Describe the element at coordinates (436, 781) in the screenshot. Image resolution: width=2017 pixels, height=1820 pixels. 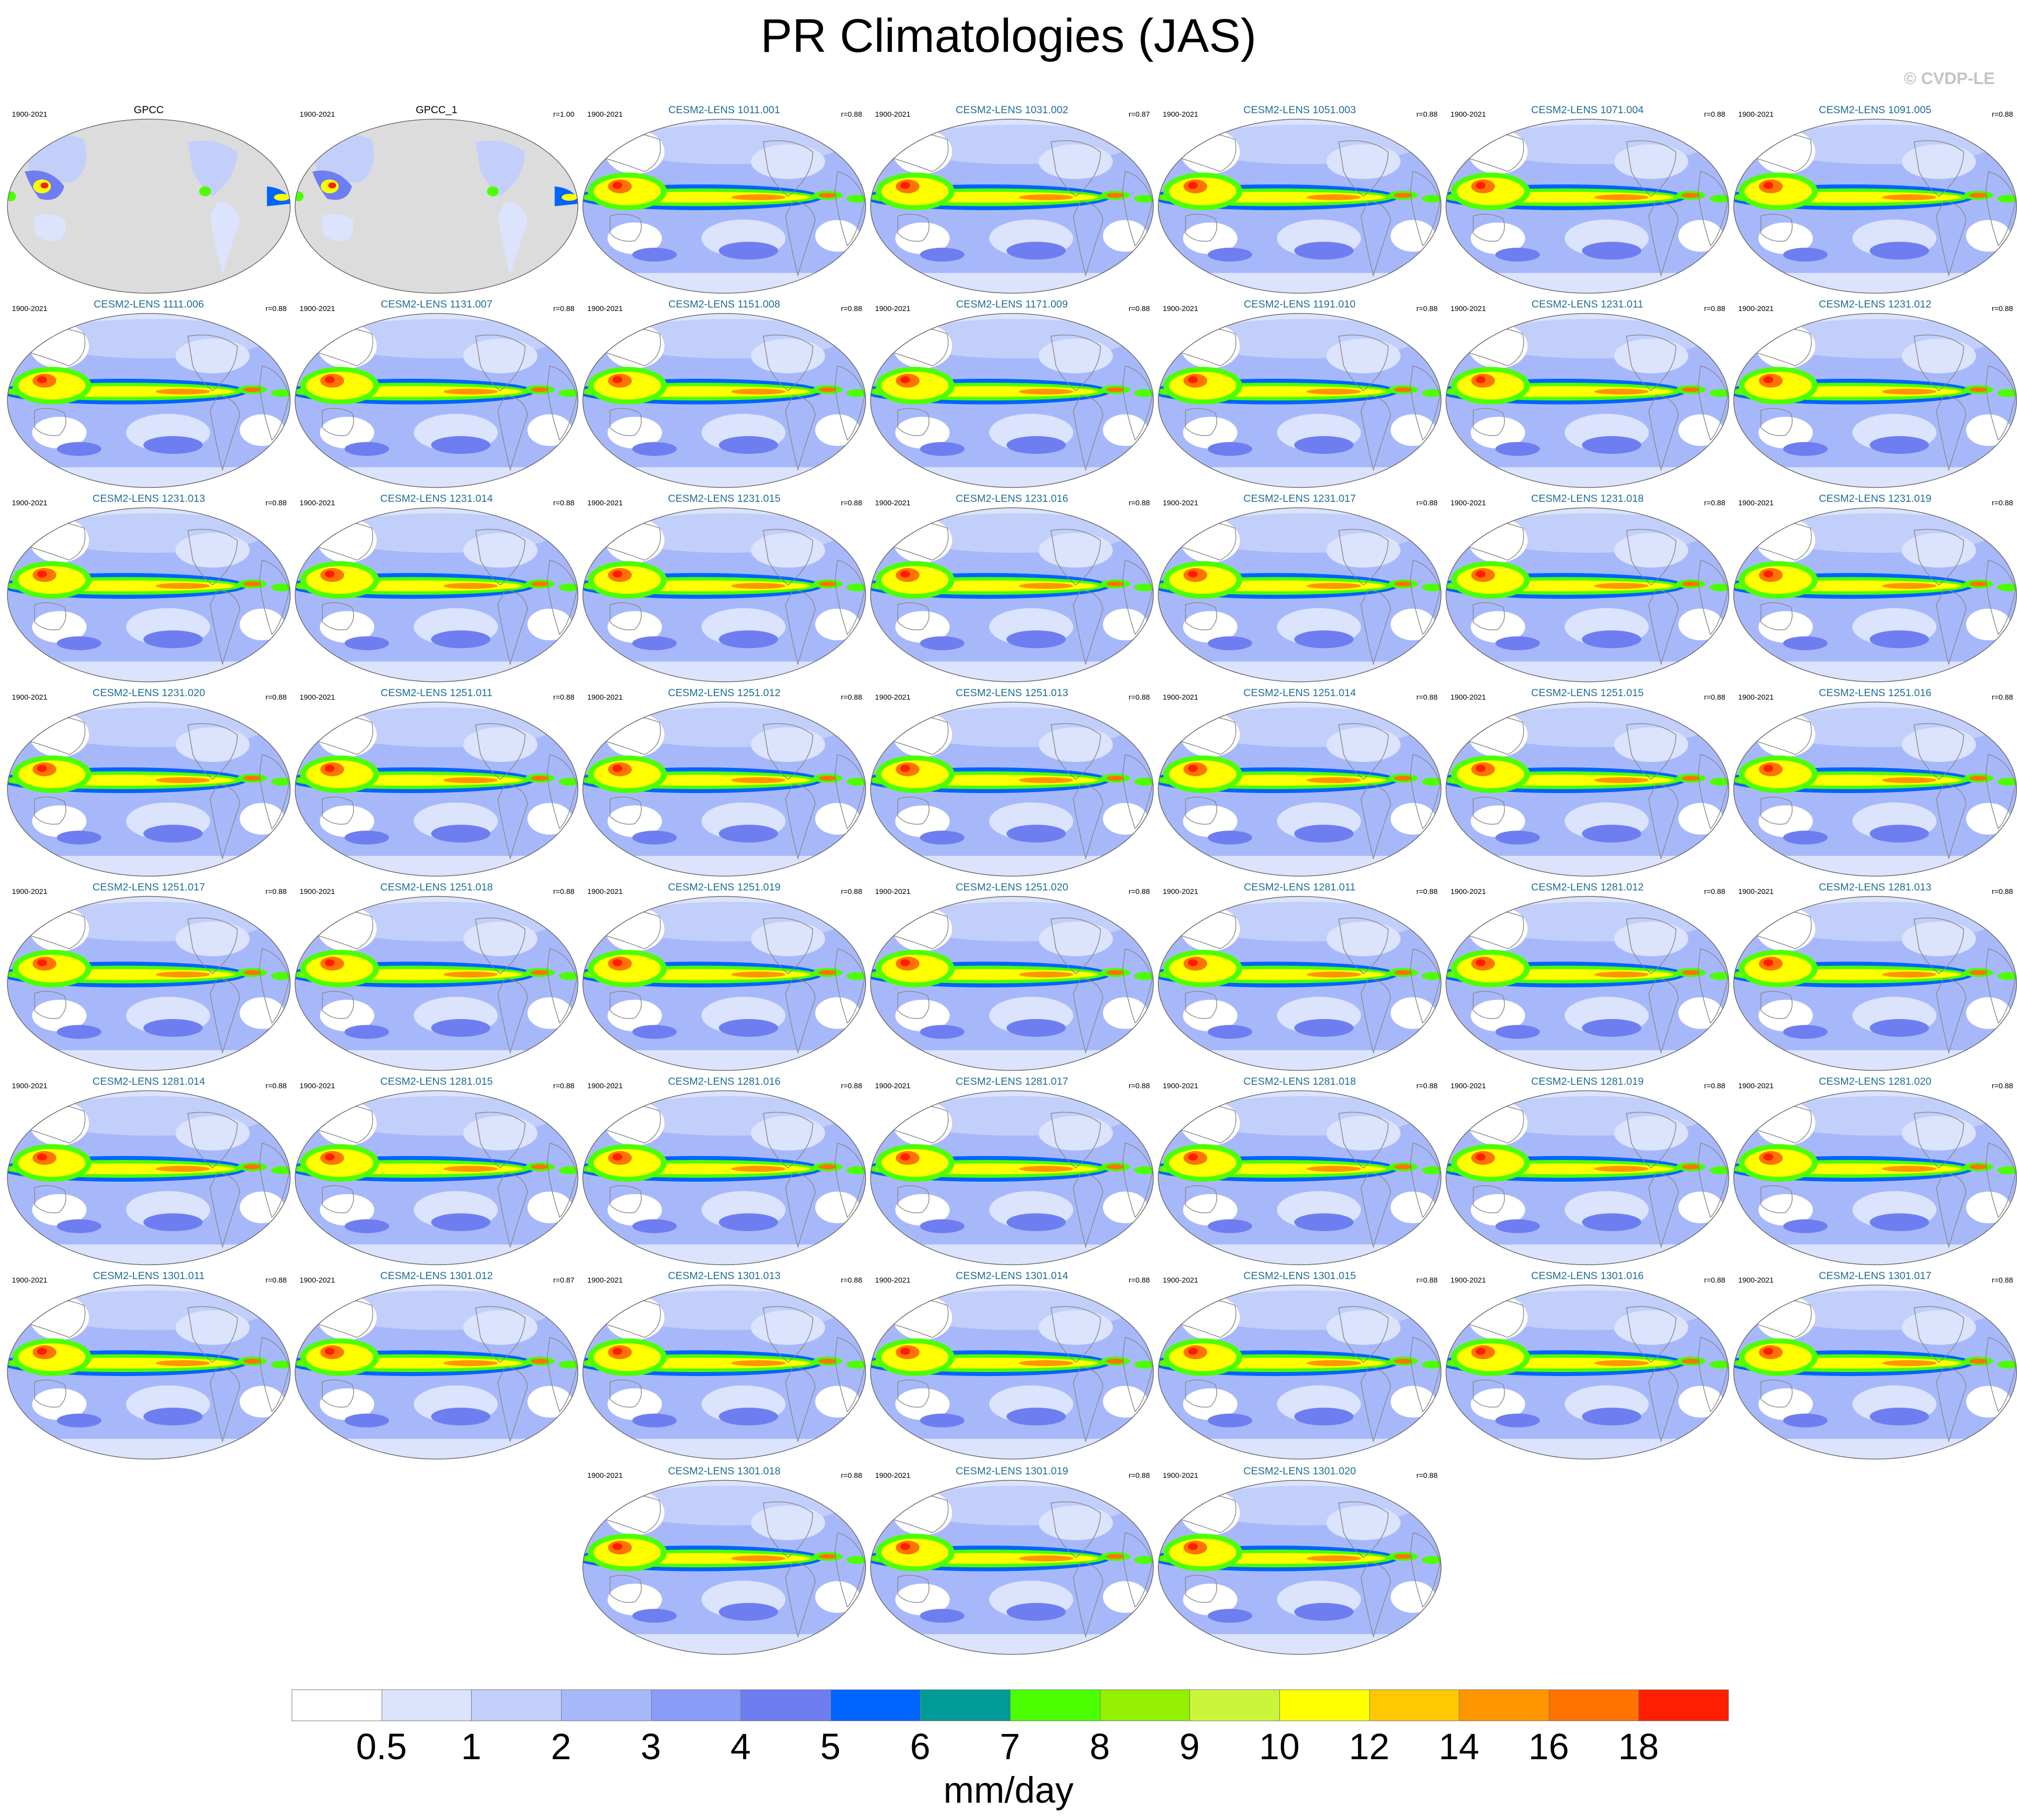
I see `map-panel: 1900-2021 CESM2-LENS 1251.011 r=0.88` at that location.